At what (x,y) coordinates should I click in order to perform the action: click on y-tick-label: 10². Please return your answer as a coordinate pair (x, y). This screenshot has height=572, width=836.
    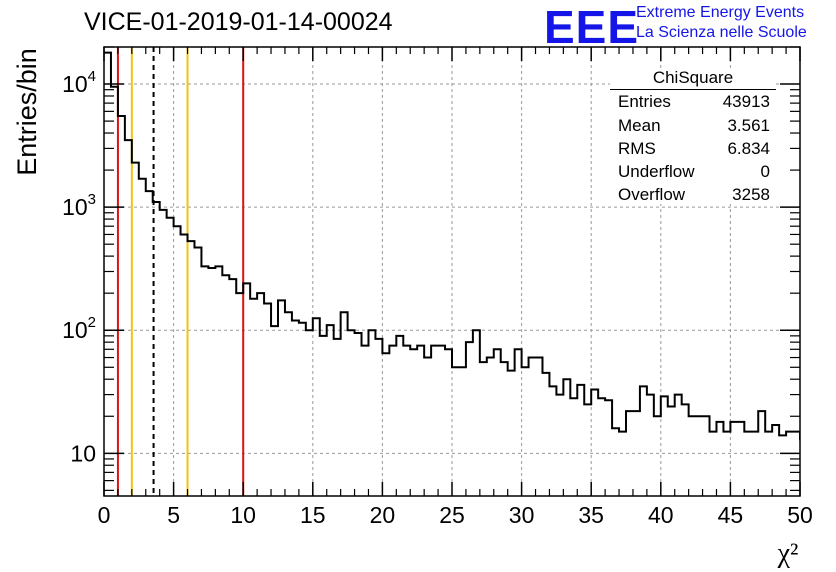
    Looking at the image, I should click on (79, 328).